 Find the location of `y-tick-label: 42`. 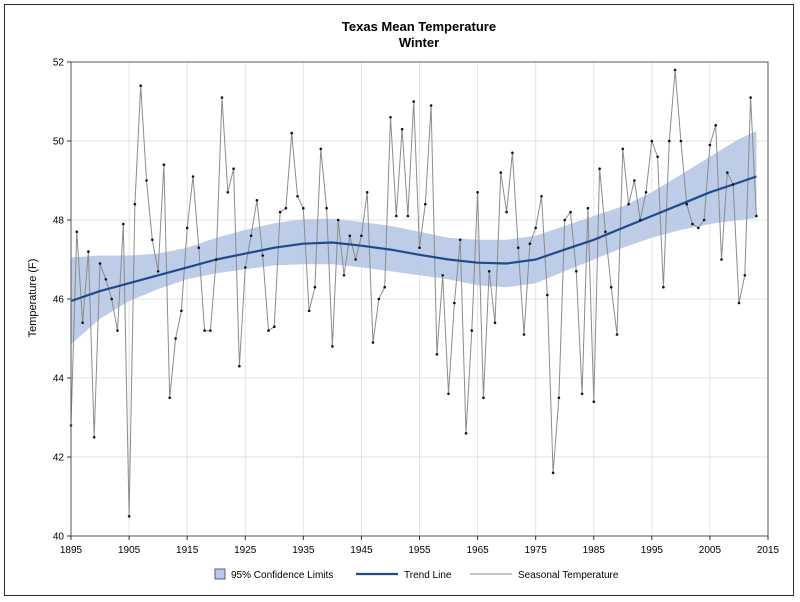

y-tick-label: 42 is located at coordinates (59, 458).